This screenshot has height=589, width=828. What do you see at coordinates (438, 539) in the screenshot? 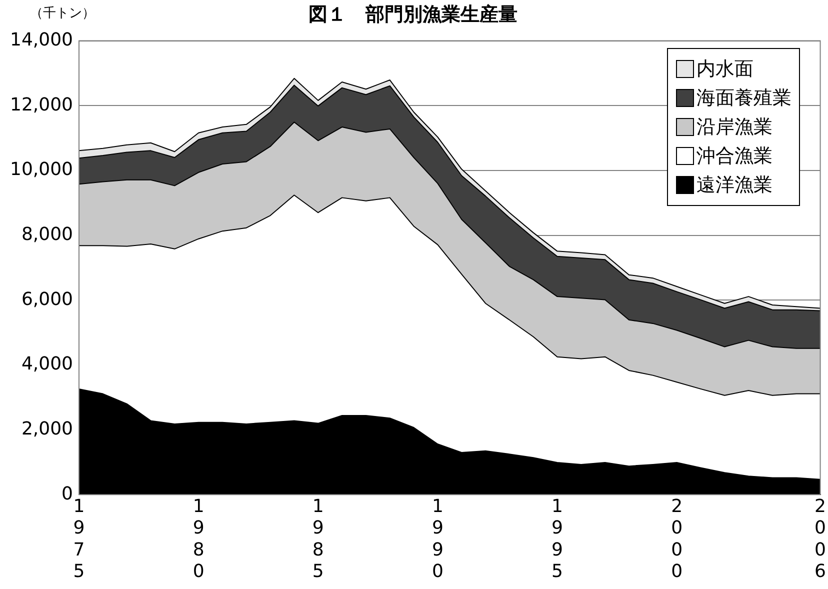
I see `x-tick-label: 1990` at bounding box center [438, 539].